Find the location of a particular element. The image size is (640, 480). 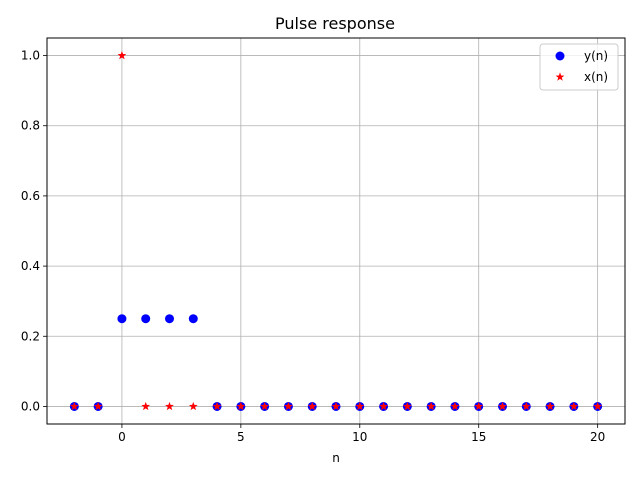

x-tick-label: 0 is located at coordinates (122, 437).